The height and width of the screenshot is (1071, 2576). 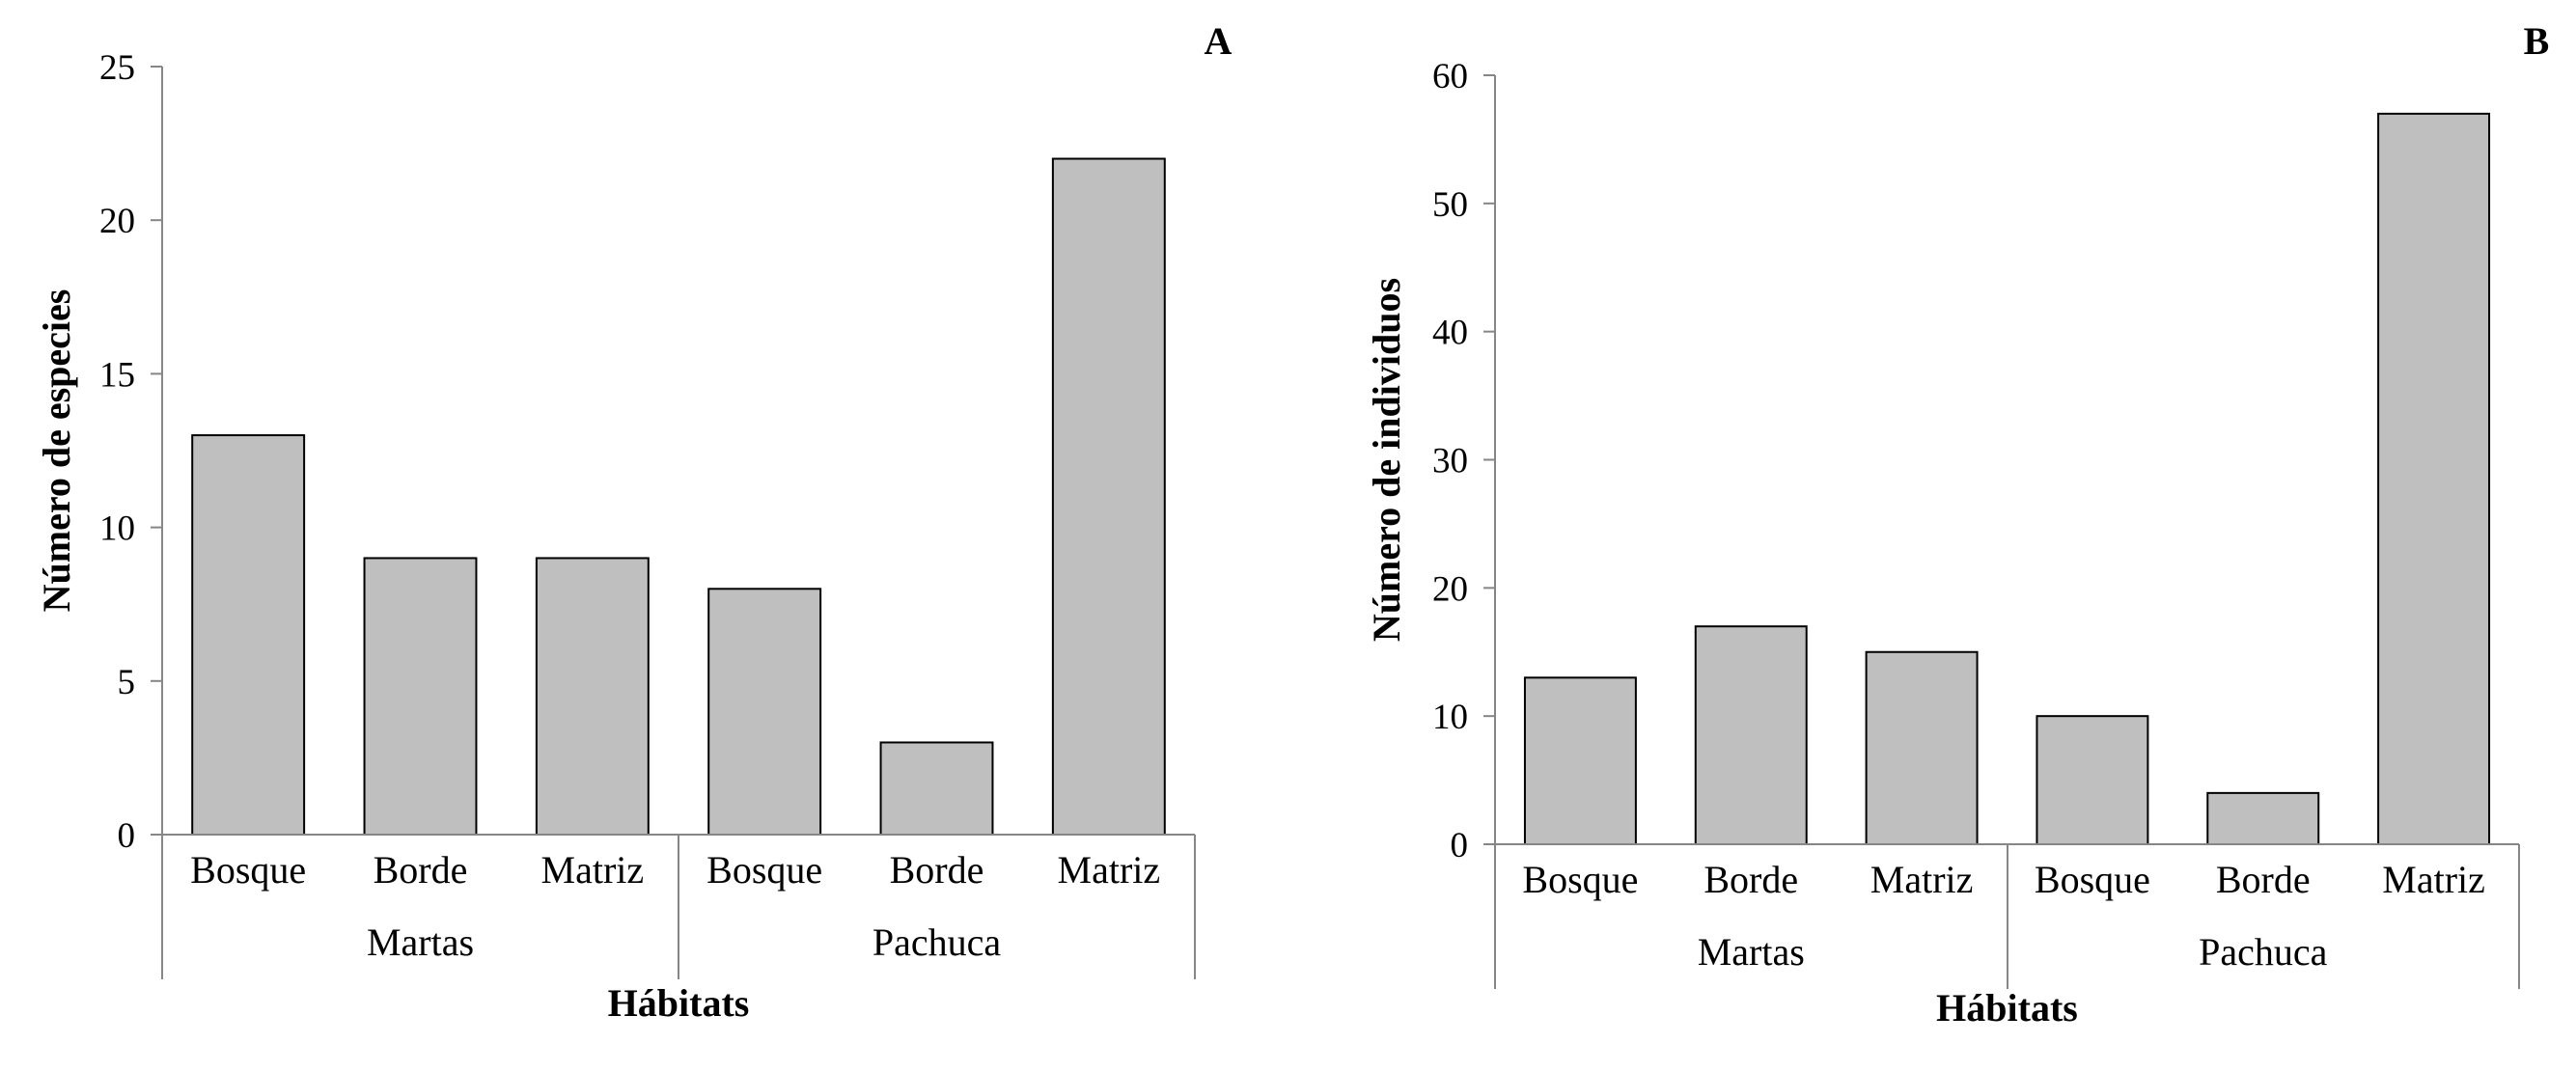 I want to click on chart-b-group-label: Pachuca, so click(x=2263, y=952).